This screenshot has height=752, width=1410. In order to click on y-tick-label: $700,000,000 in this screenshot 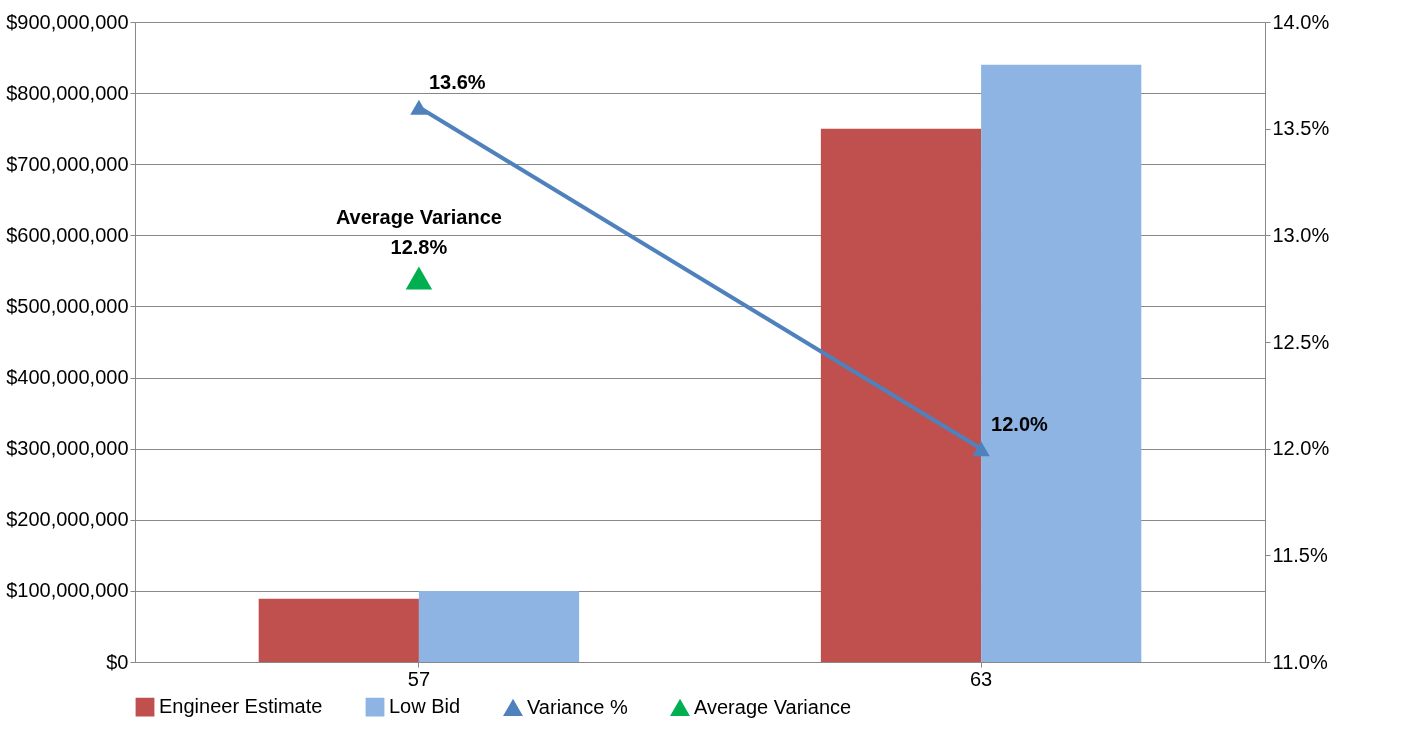, I will do `click(67, 163)`.